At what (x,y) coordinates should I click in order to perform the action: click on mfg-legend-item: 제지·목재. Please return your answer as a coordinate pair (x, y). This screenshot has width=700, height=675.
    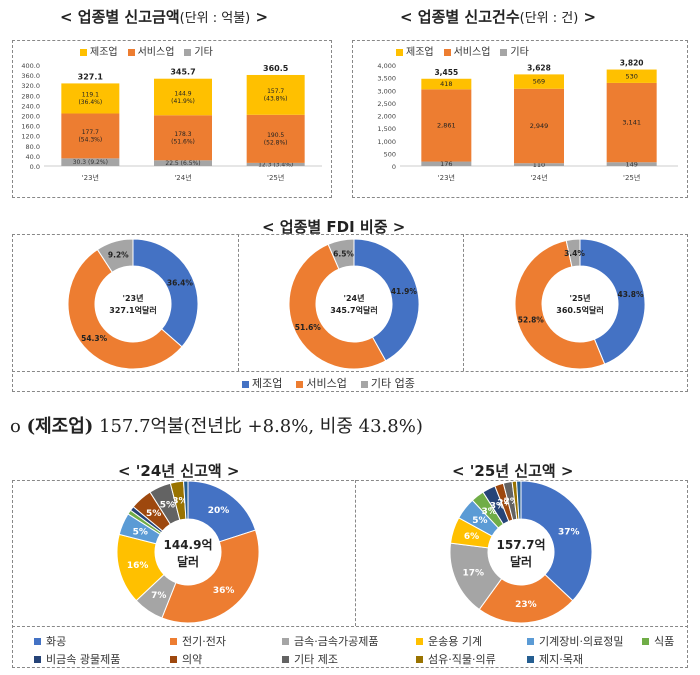
    Looking at the image, I should click on (555, 659).